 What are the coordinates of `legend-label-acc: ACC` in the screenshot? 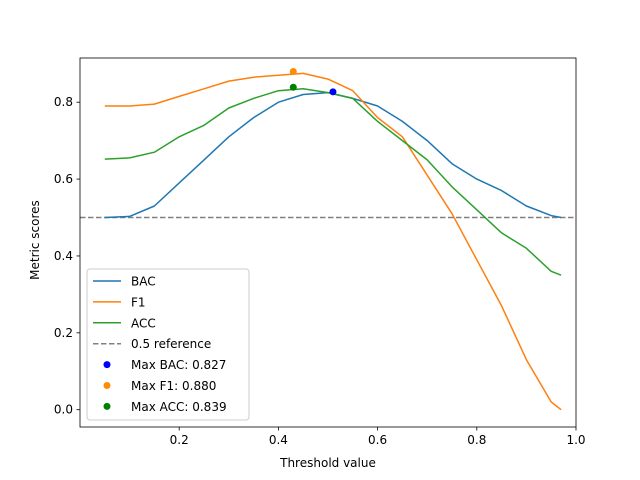 It's located at (143, 323).